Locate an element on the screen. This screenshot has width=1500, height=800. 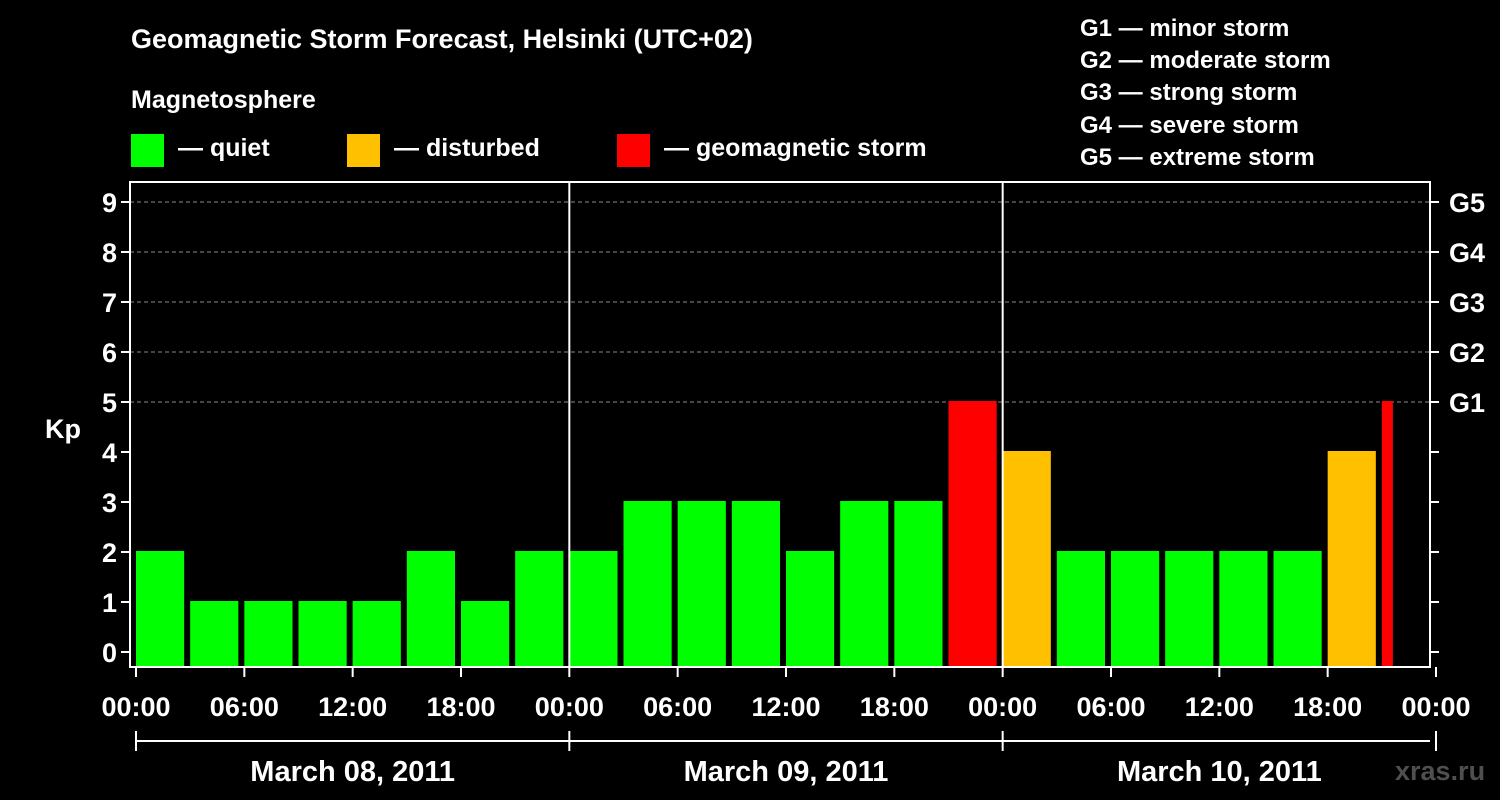
storm-scale-g3: G3 — strong storm is located at coordinates (1189, 93).